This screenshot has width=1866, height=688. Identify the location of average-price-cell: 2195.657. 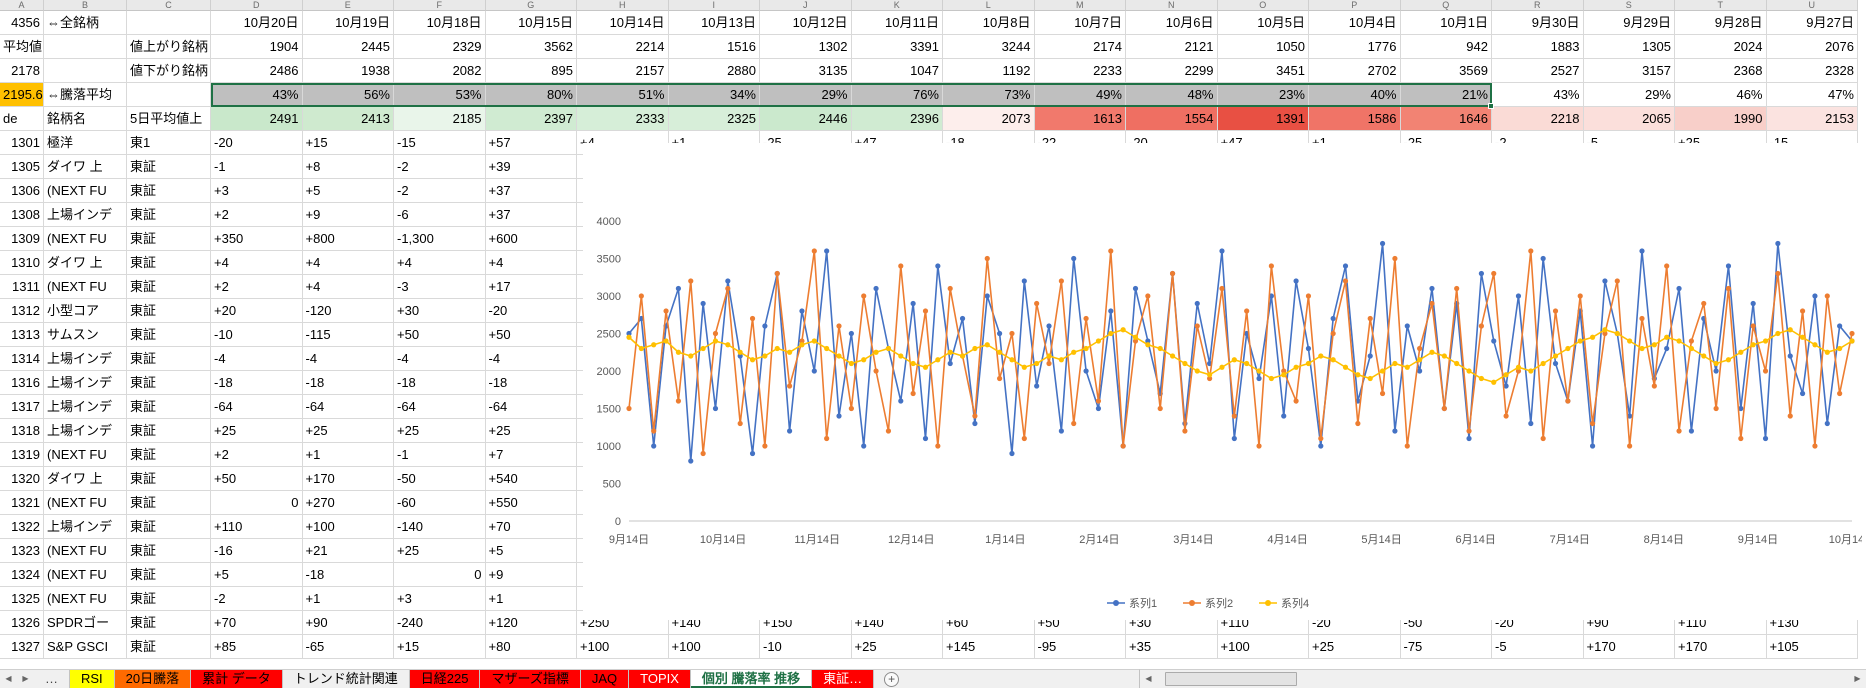
(22, 95).